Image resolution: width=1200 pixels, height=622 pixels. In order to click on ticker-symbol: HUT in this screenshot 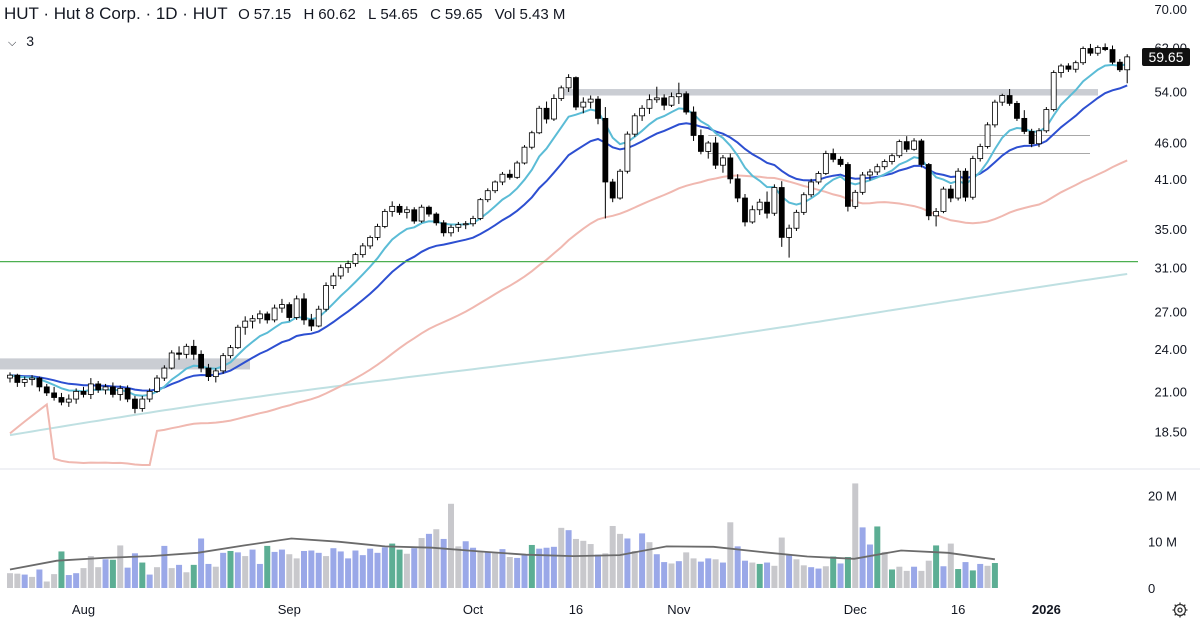, I will do `click(21, 13)`.